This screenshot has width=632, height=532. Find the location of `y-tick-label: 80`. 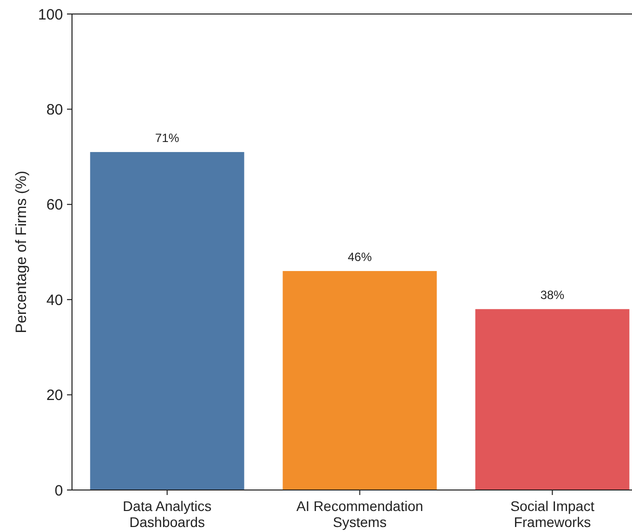

y-tick-label: 80 is located at coordinates (54, 109).